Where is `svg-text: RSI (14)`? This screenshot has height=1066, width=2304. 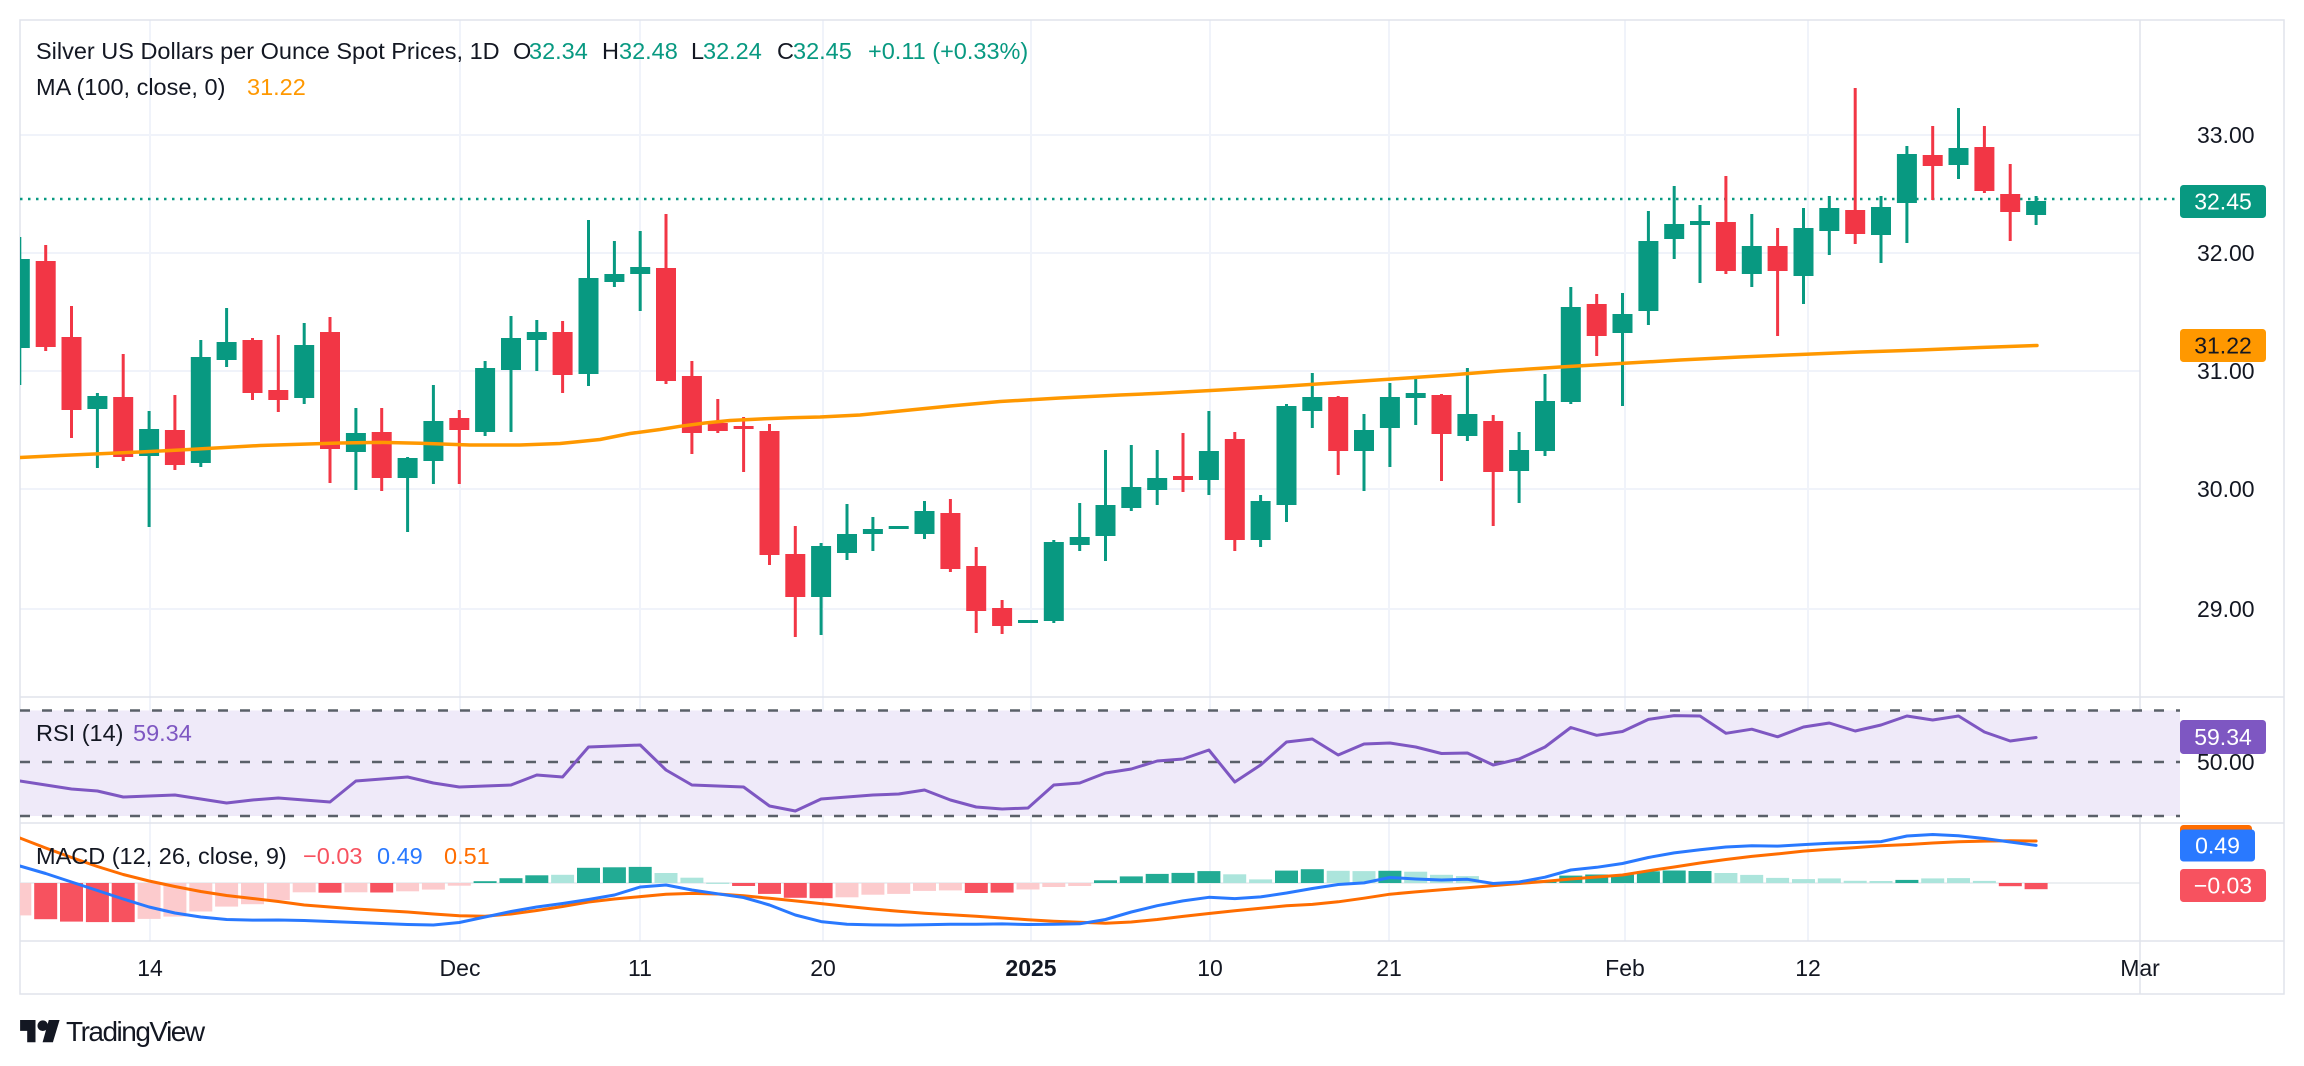 svg-text: RSI (14) is located at coordinates (80, 733).